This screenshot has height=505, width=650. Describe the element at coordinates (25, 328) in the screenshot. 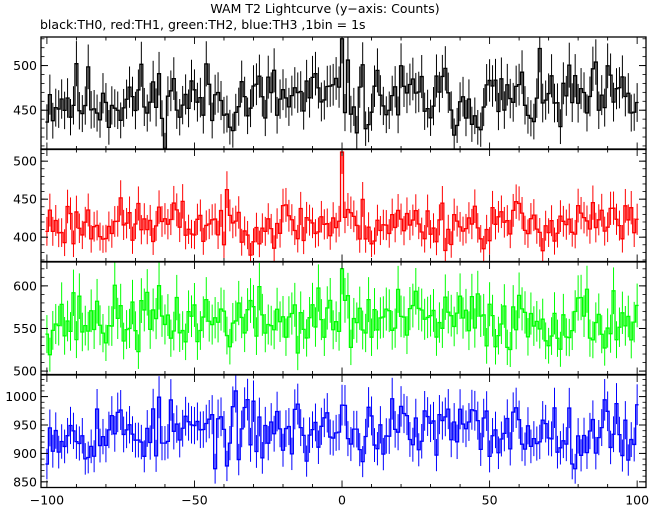

I see `y-tick-label: 550` at that location.